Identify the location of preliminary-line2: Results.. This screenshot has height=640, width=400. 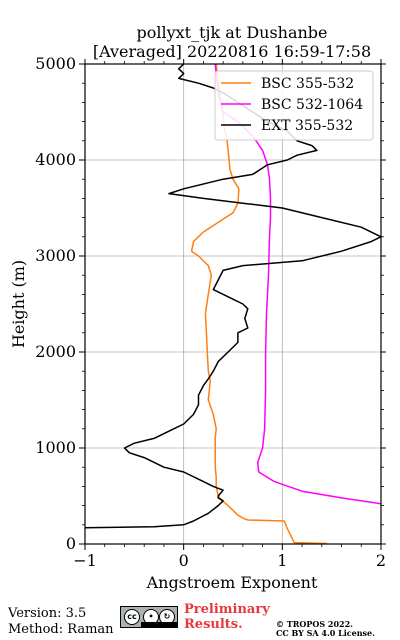
(213, 624).